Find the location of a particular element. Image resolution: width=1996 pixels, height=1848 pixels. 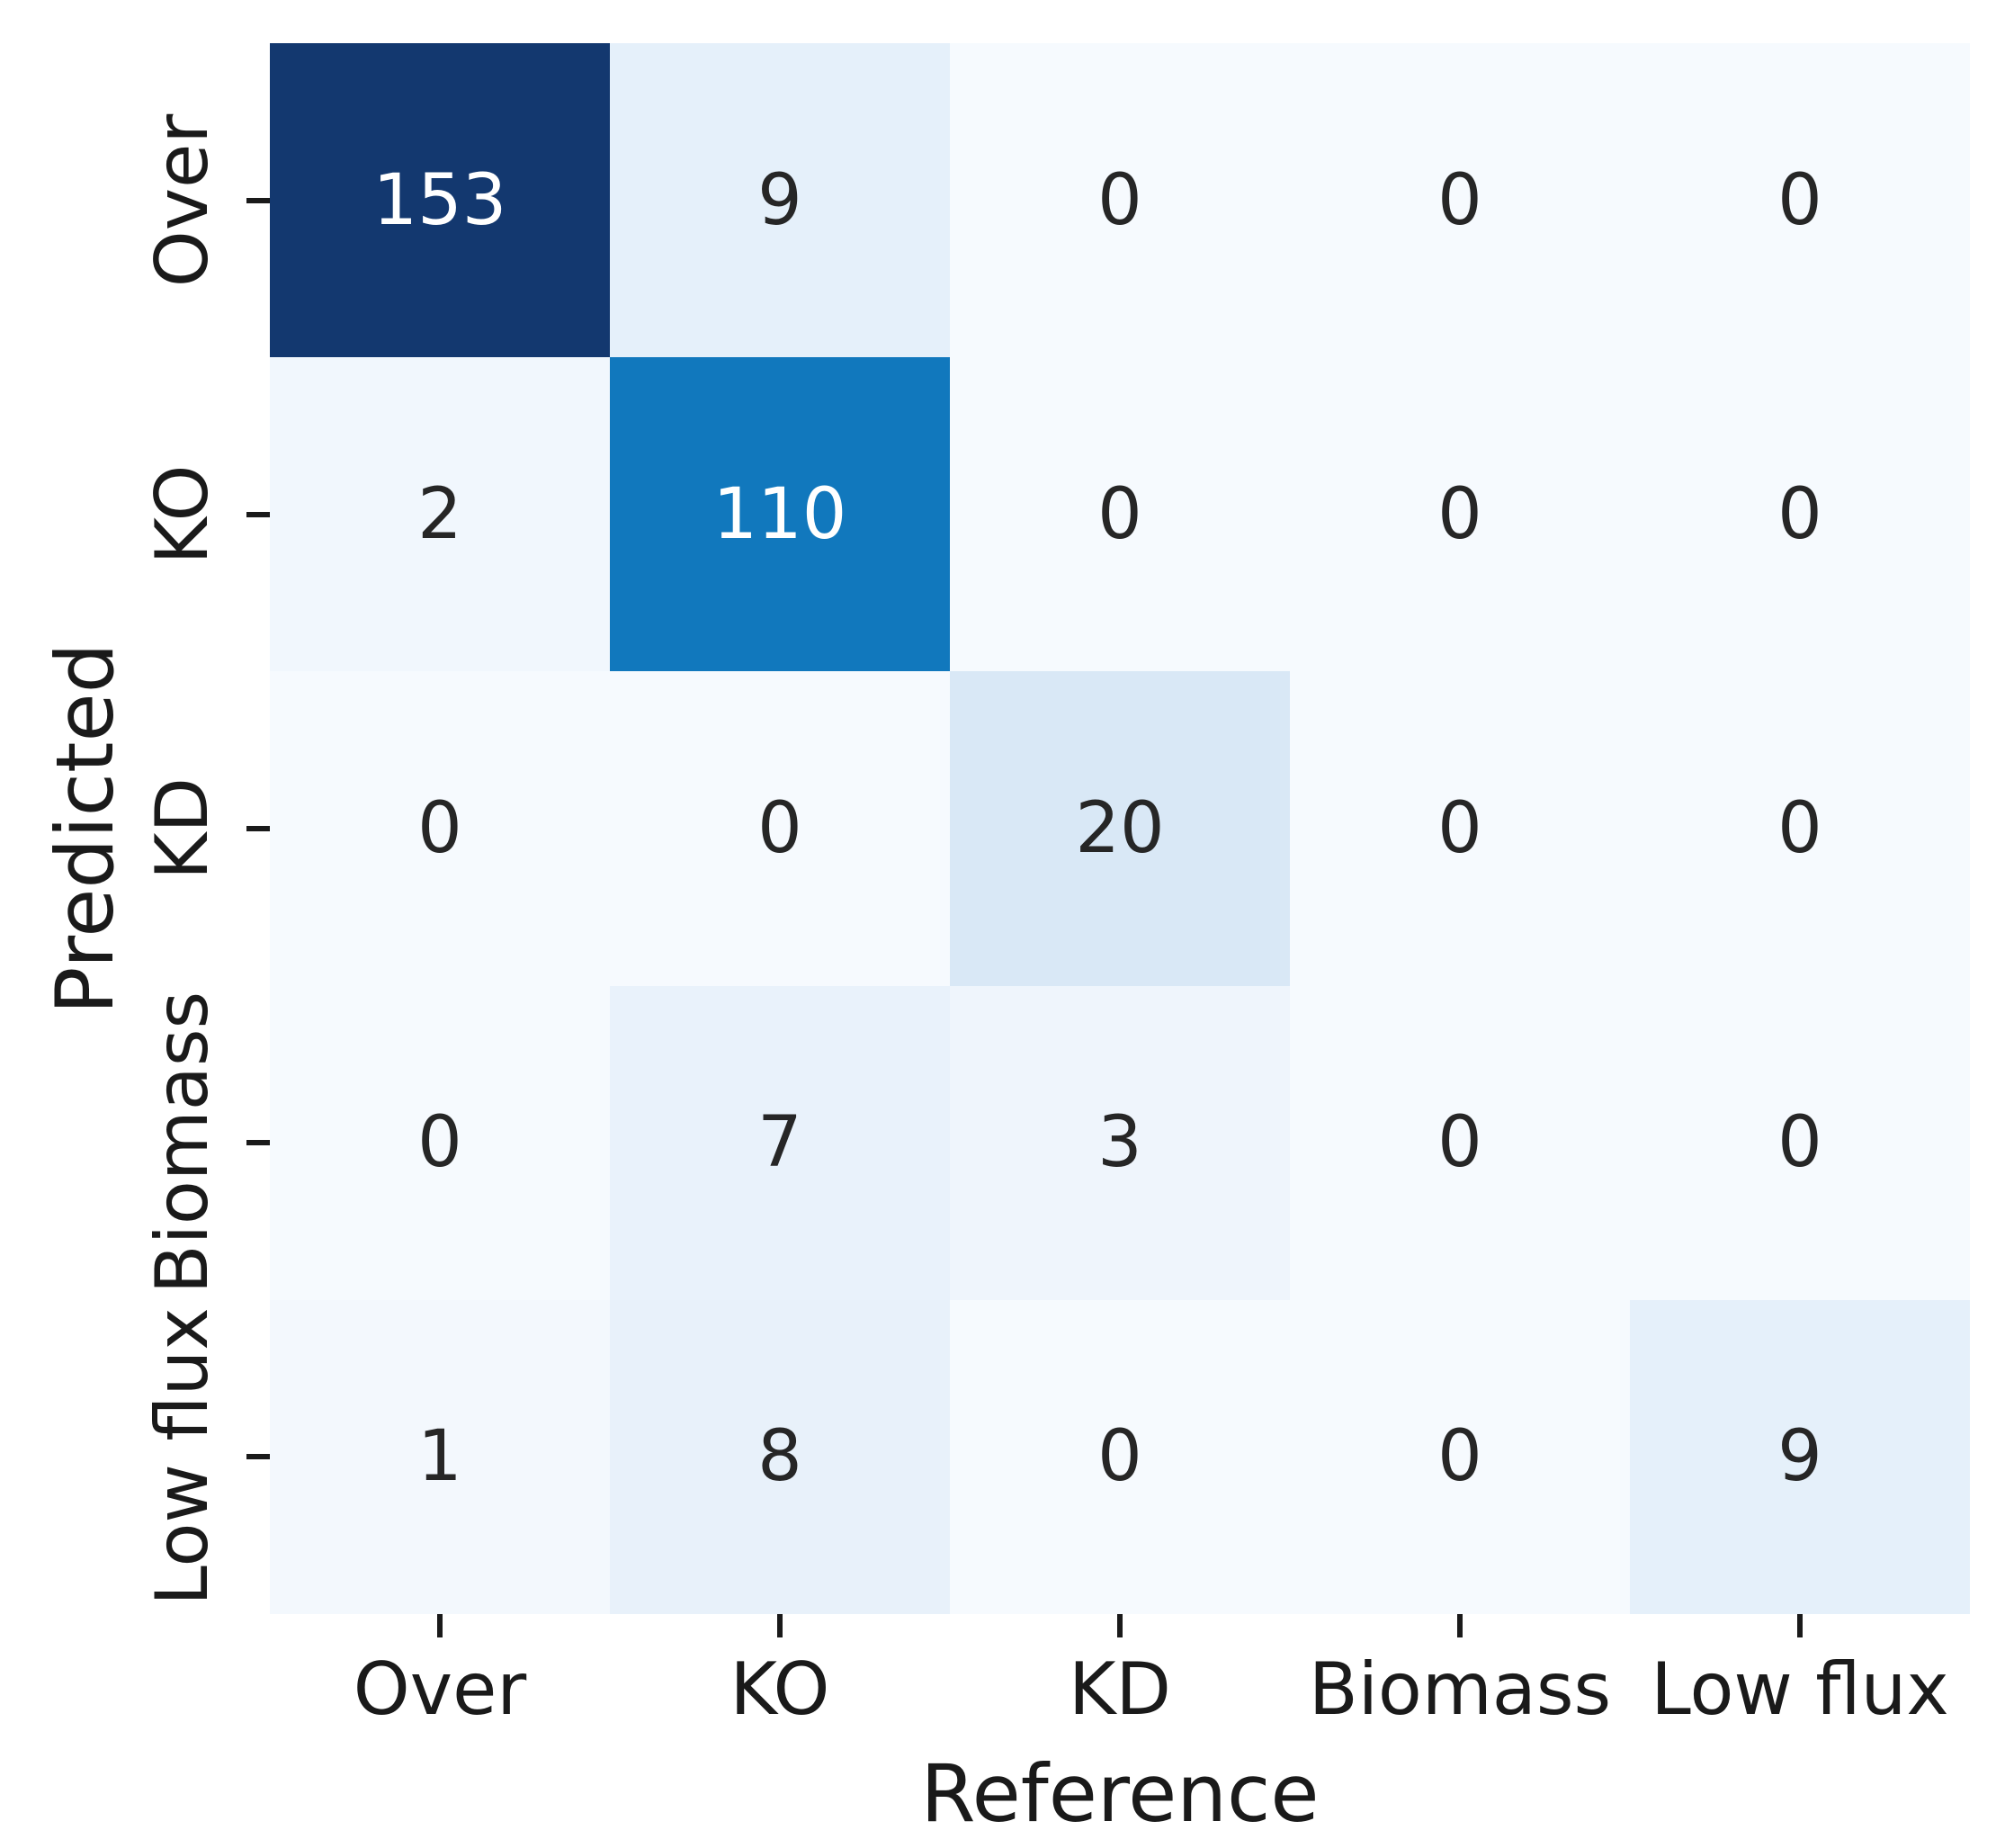

cell-value: 1 is located at coordinates (439, 1457).